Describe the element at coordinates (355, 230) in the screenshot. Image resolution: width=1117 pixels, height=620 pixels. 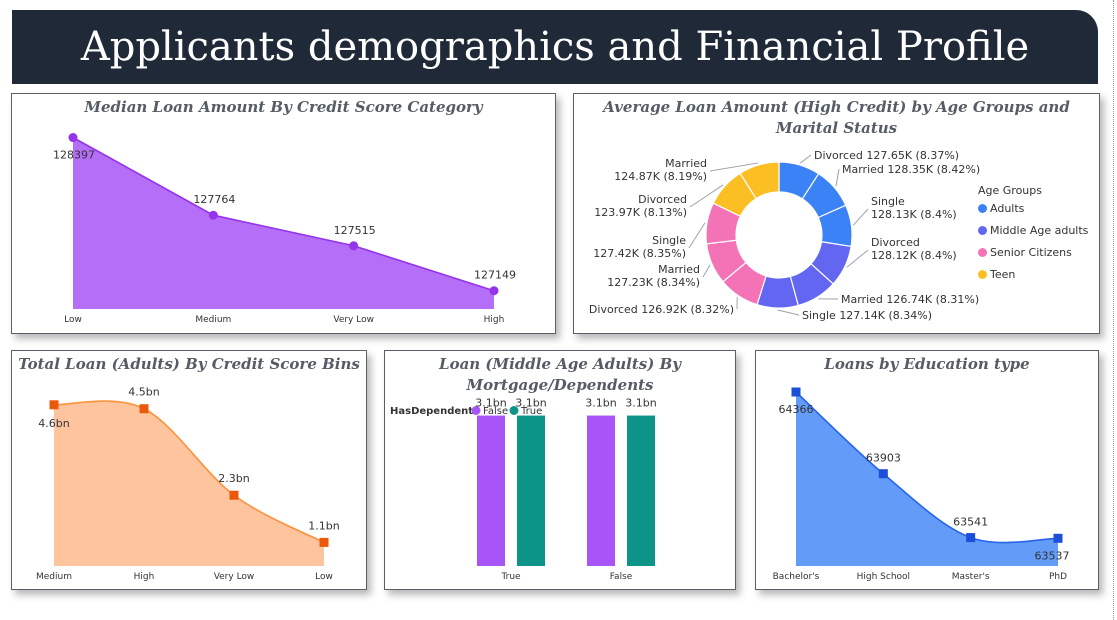
I see `data-label: 127515` at that location.